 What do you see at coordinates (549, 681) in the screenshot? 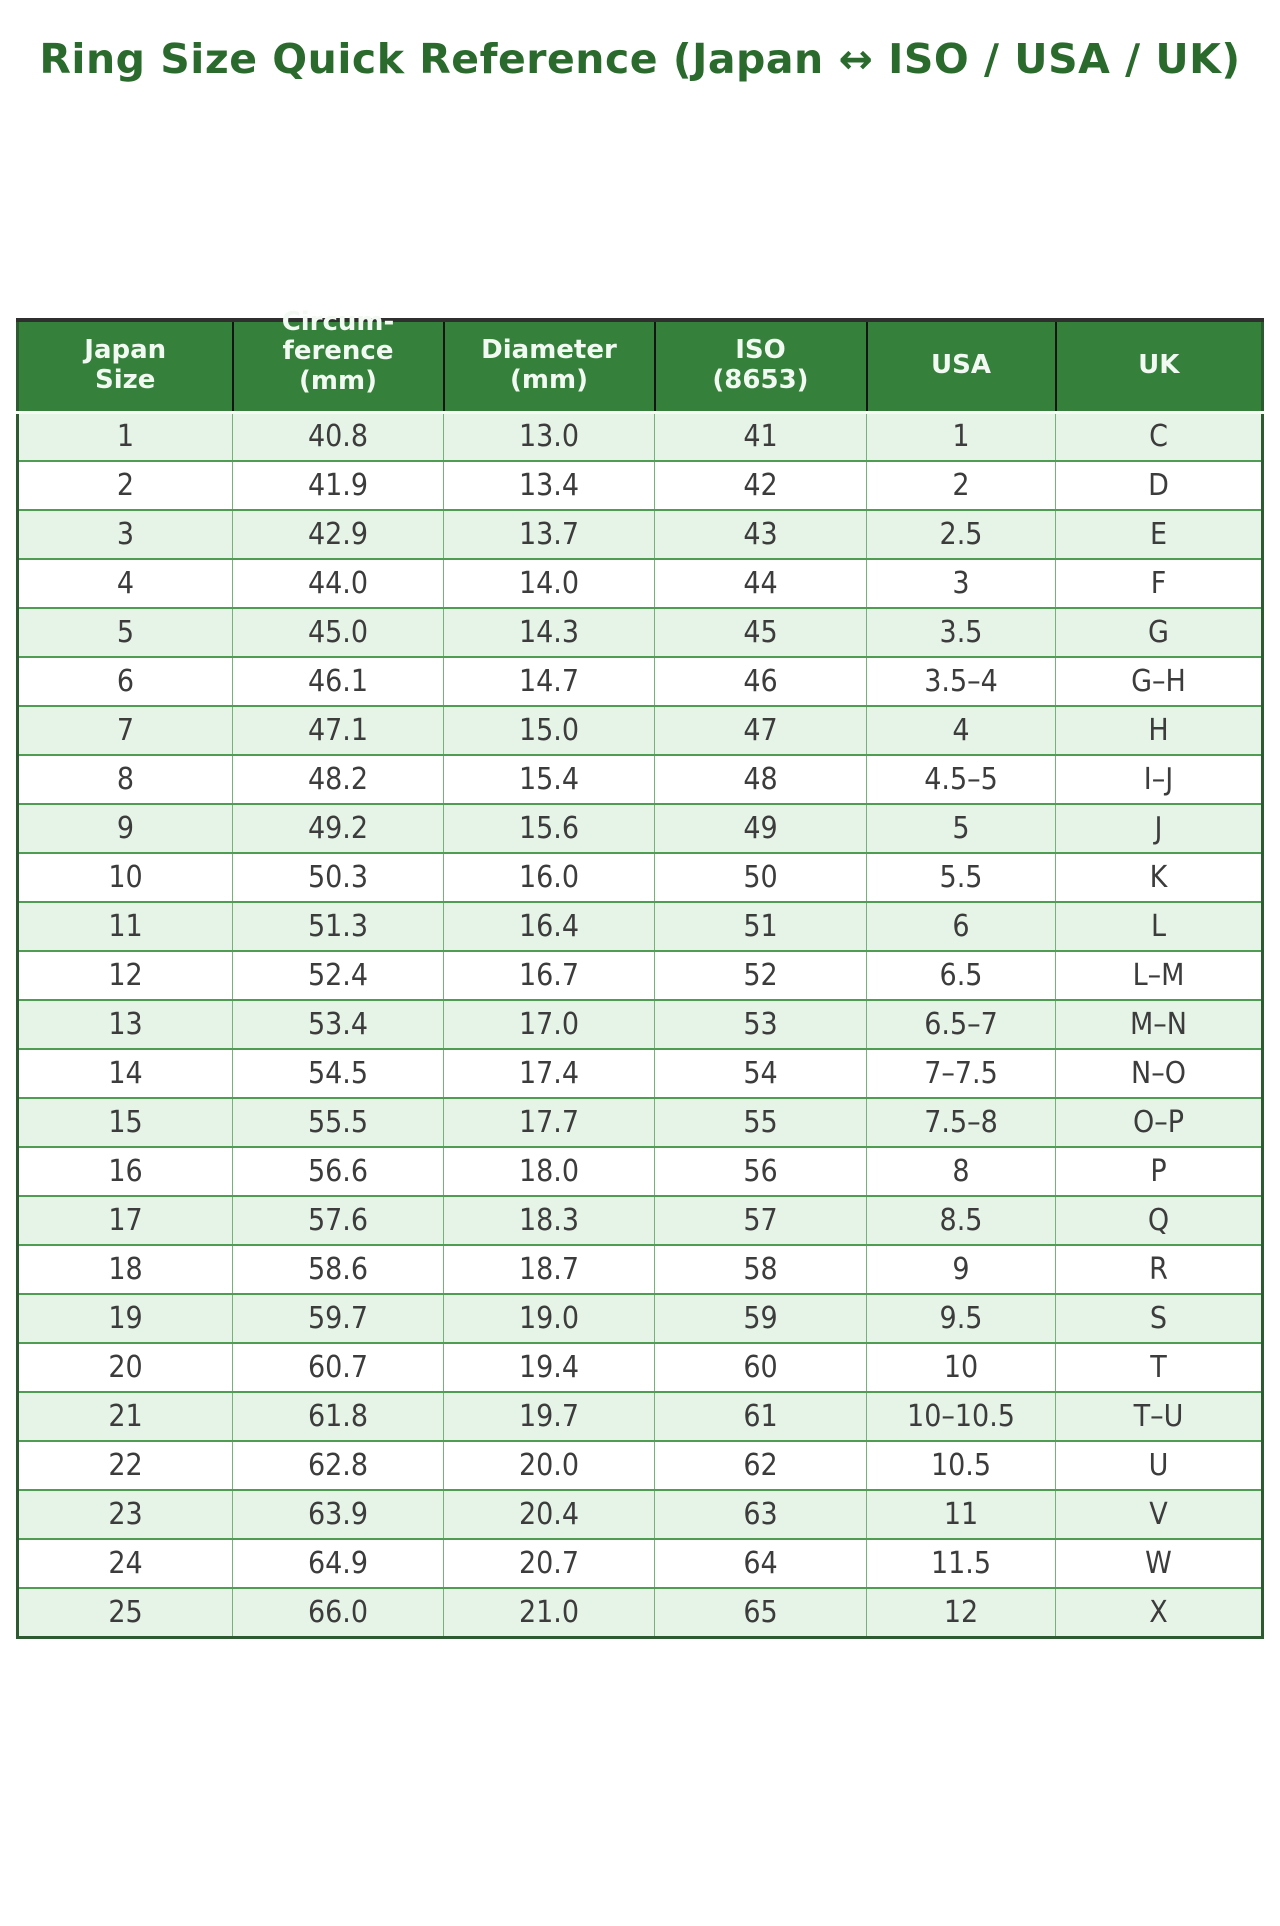
I see `cell-diameter-mm: 14.7` at bounding box center [549, 681].